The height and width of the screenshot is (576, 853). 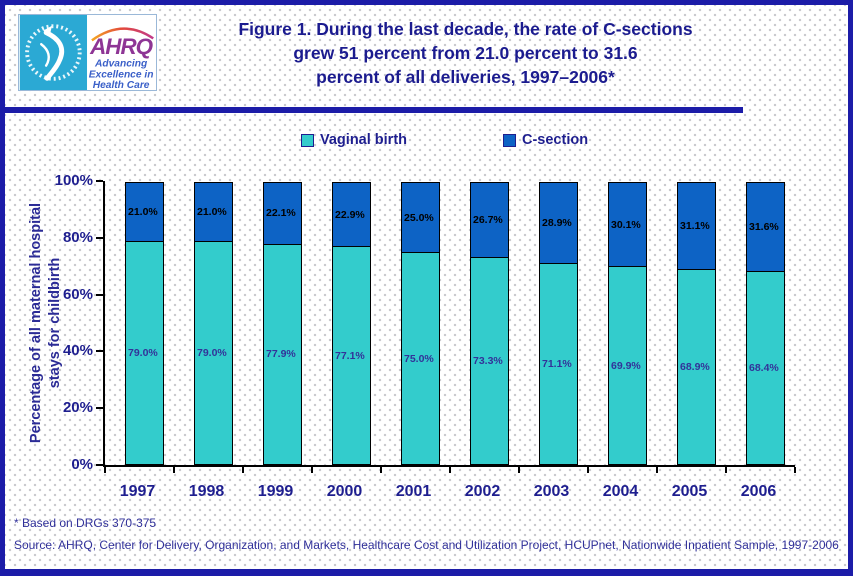 I want to click on bar-segment-vaginal: 68.4%, so click(x=765, y=367).